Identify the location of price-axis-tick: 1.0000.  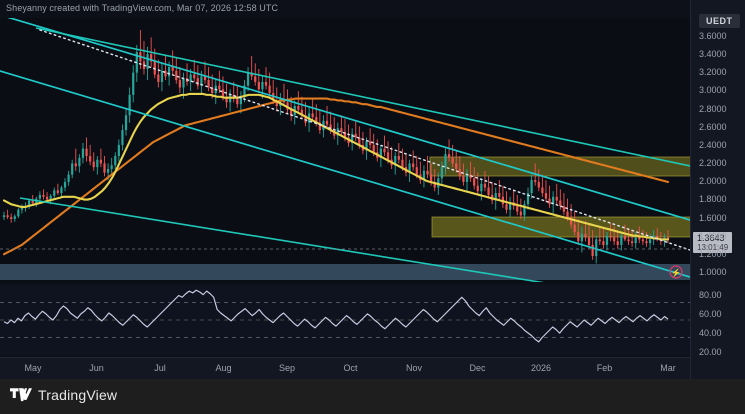
(713, 272).